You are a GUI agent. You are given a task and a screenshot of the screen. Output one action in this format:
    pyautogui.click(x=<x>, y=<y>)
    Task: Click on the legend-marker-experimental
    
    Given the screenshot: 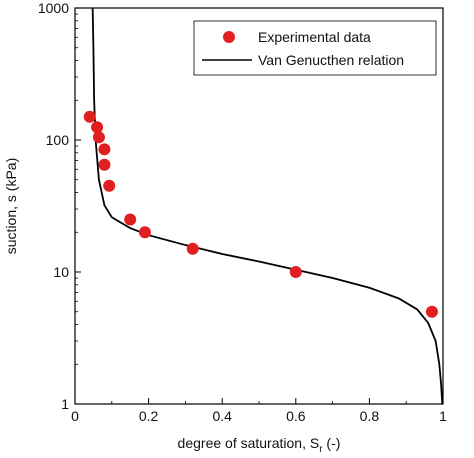 What is the action you would take?
    pyautogui.click(x=229, y=37)
    